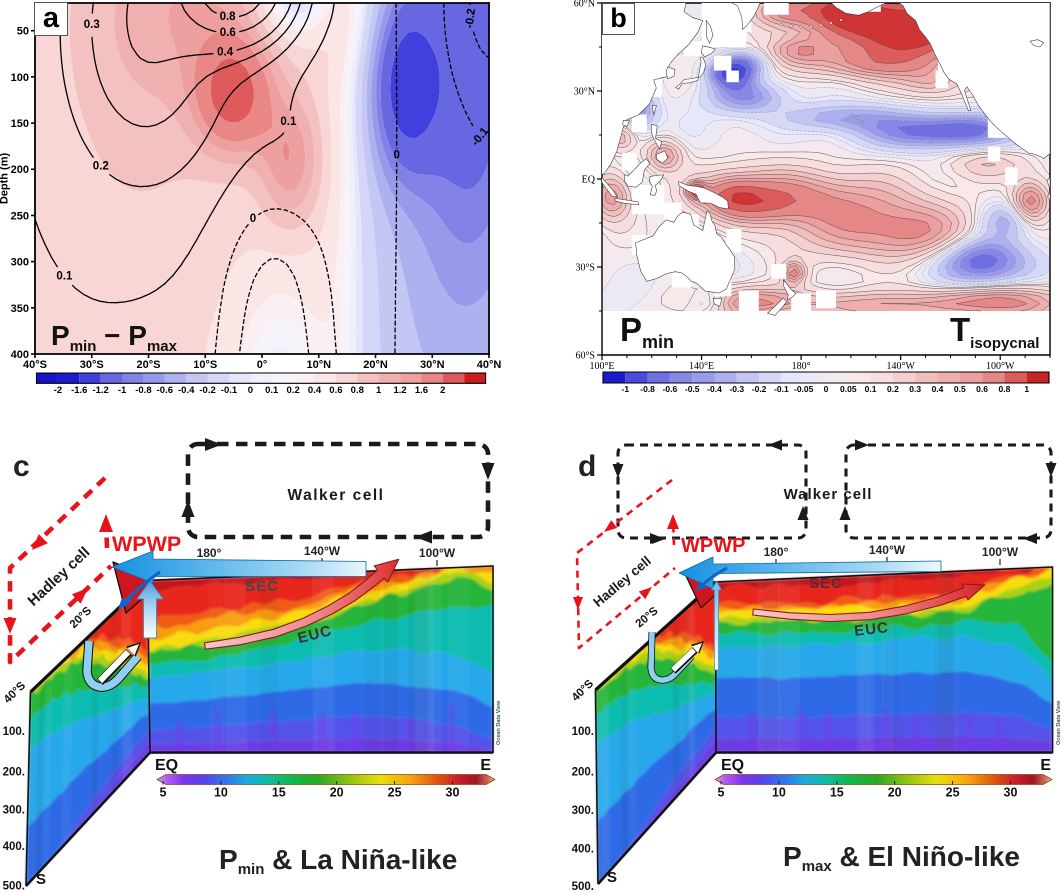 The height and width of the screenshot is (893, 1063). What do you see at coordinates (647, 331) in the screenshot?
I see `svg-text: Pmin` at bounding box center [647, 331].